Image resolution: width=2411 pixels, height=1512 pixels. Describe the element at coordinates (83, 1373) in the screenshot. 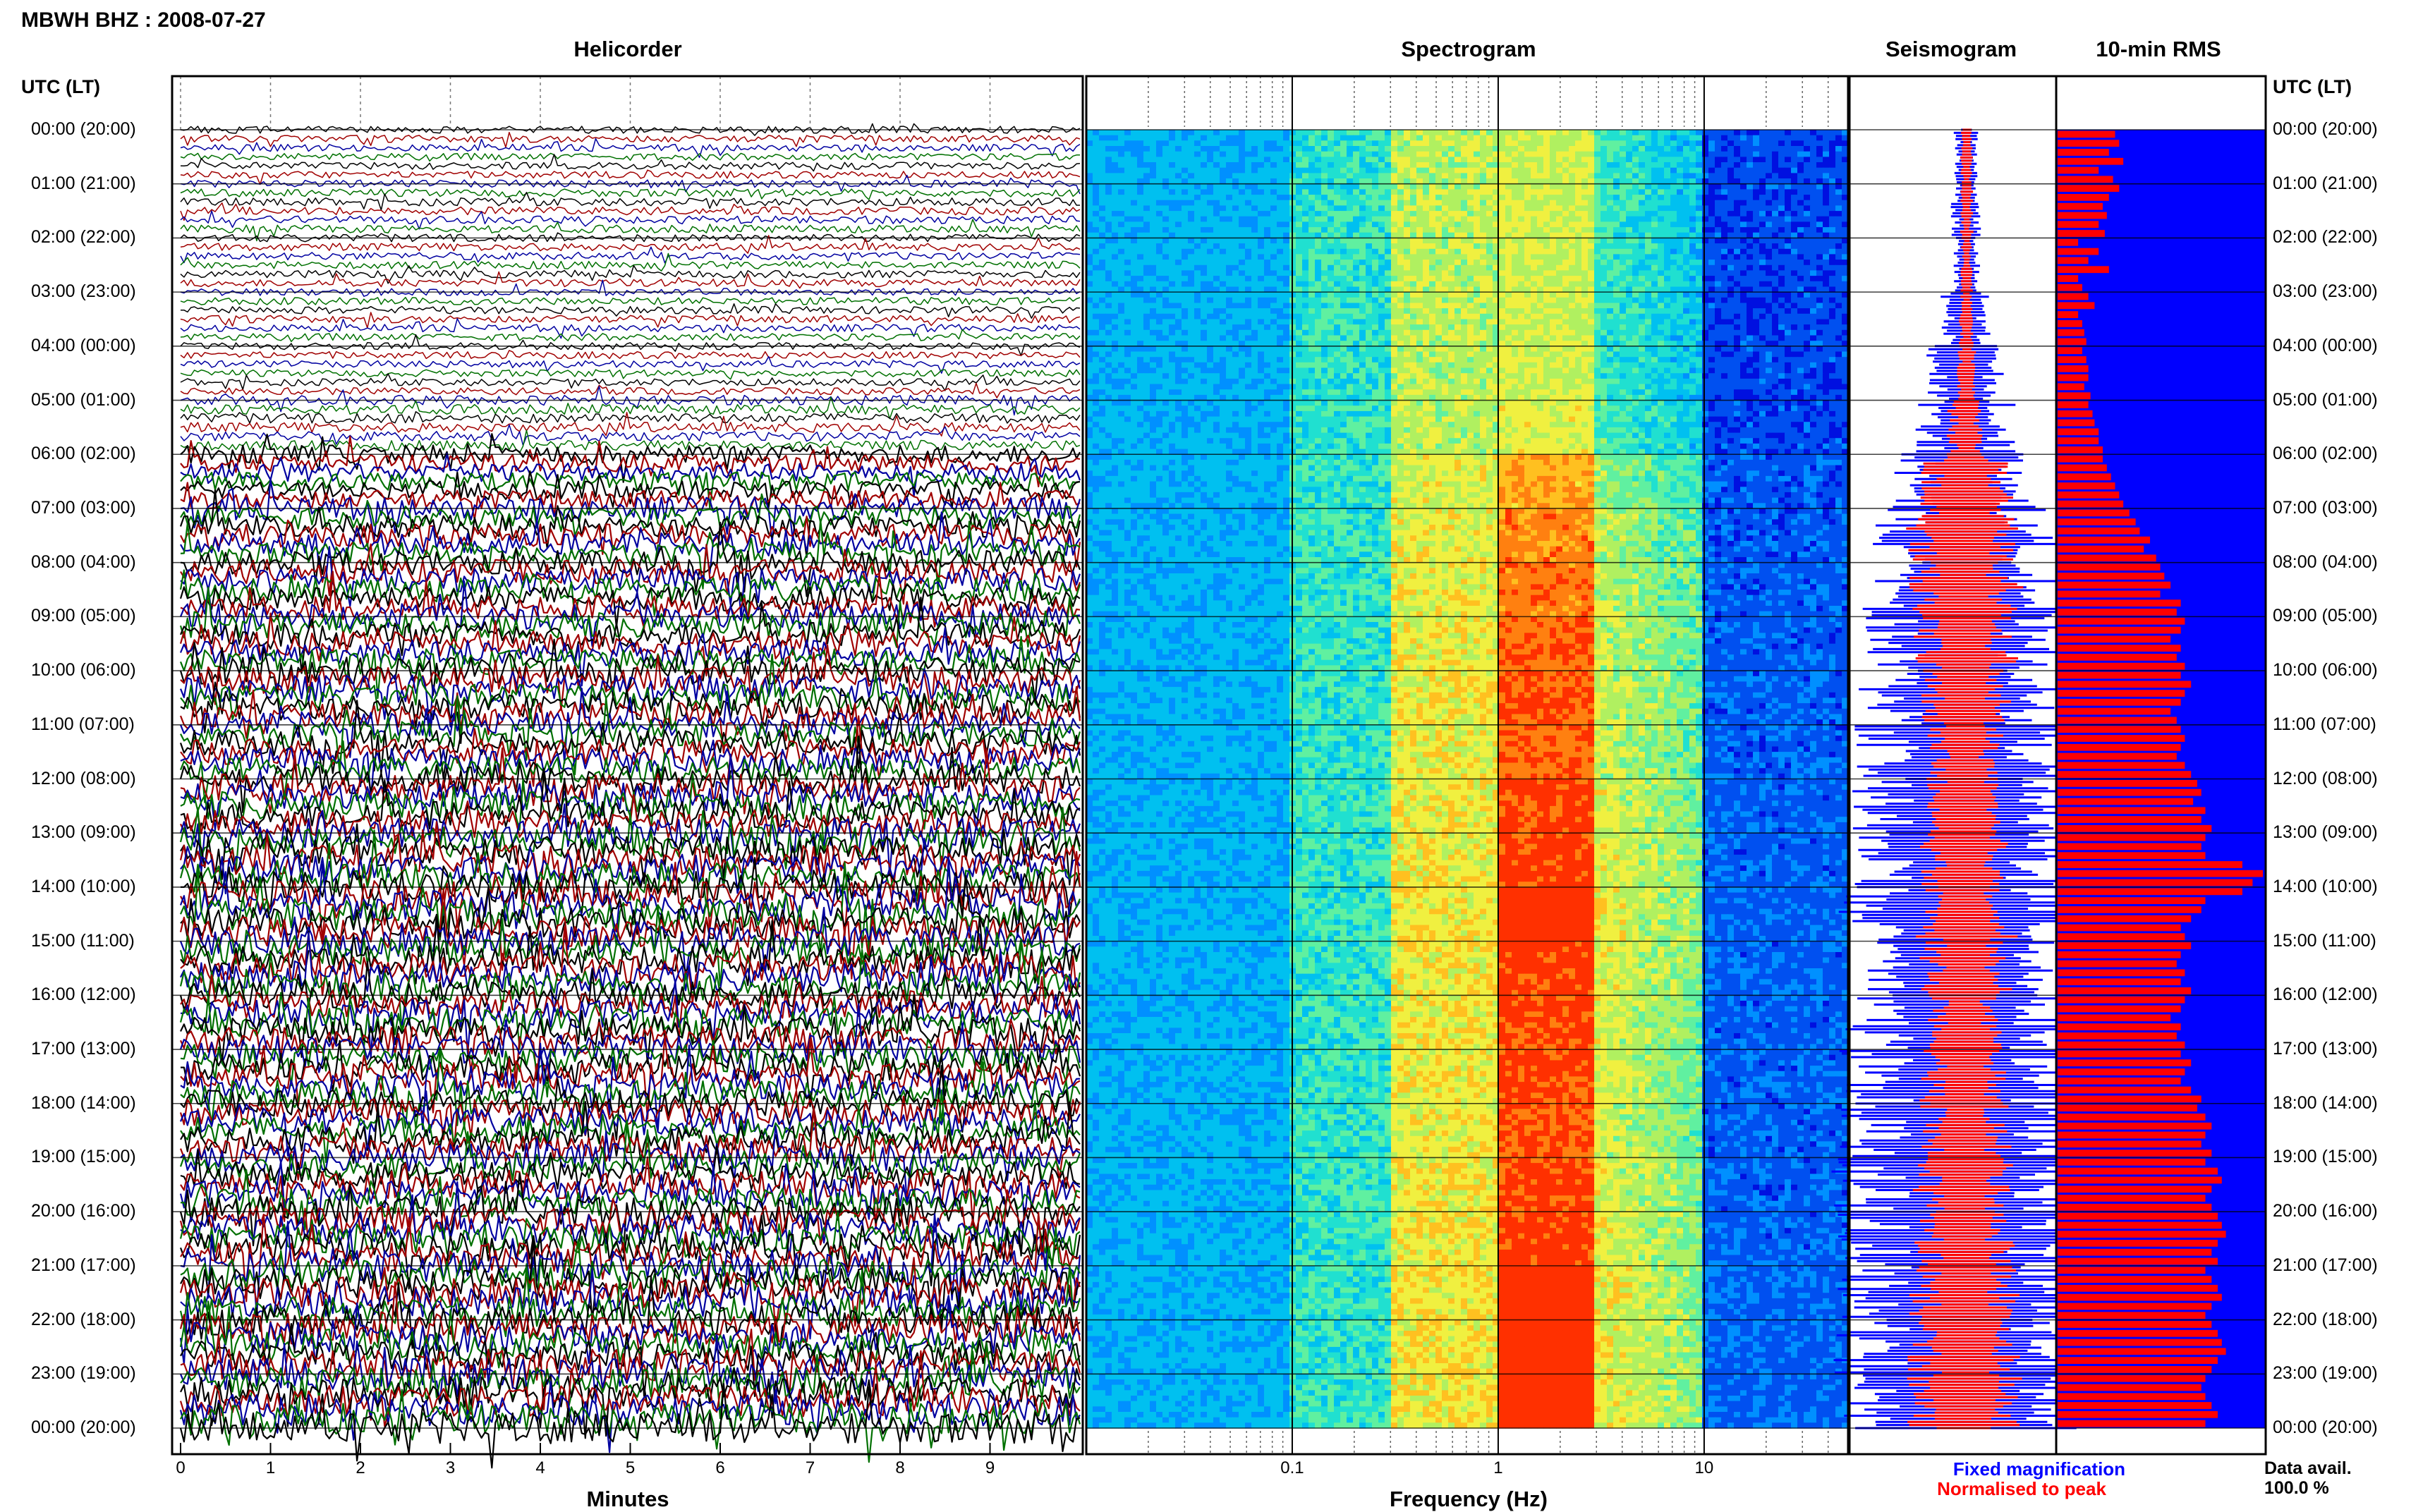

I see `time-label-left: 23:00 (19:00)` at that location.